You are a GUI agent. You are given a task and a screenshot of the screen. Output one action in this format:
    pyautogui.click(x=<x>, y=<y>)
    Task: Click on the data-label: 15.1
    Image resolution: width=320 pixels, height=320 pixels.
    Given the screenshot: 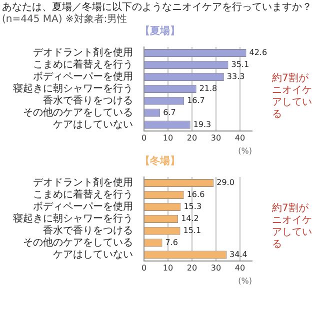 What is the action you would take?
    pyautogui.click(x=192, y=230)
    